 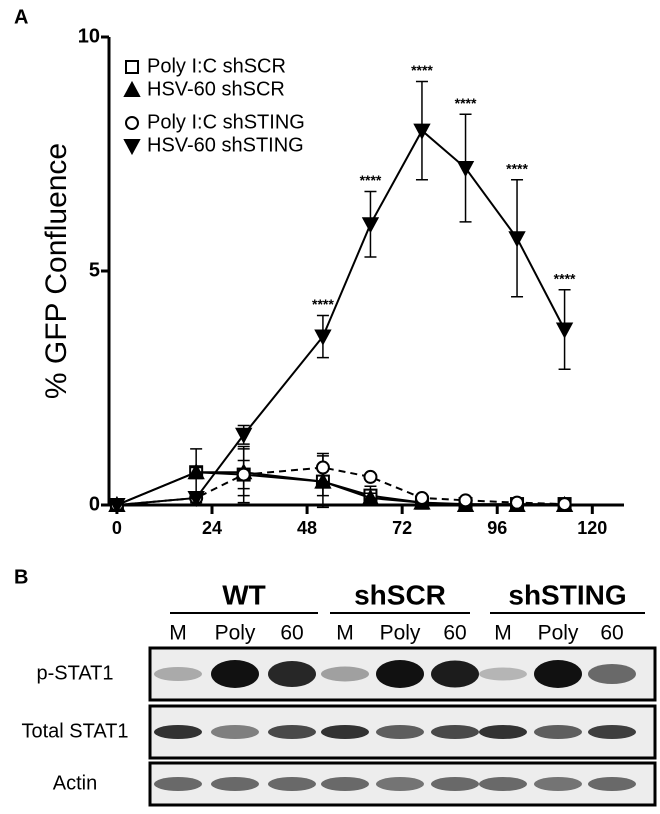 What do you see at coordinates (94, 270) in the screenshot?
I see `y-tick-label: 5` at bounding box center [94, 270].